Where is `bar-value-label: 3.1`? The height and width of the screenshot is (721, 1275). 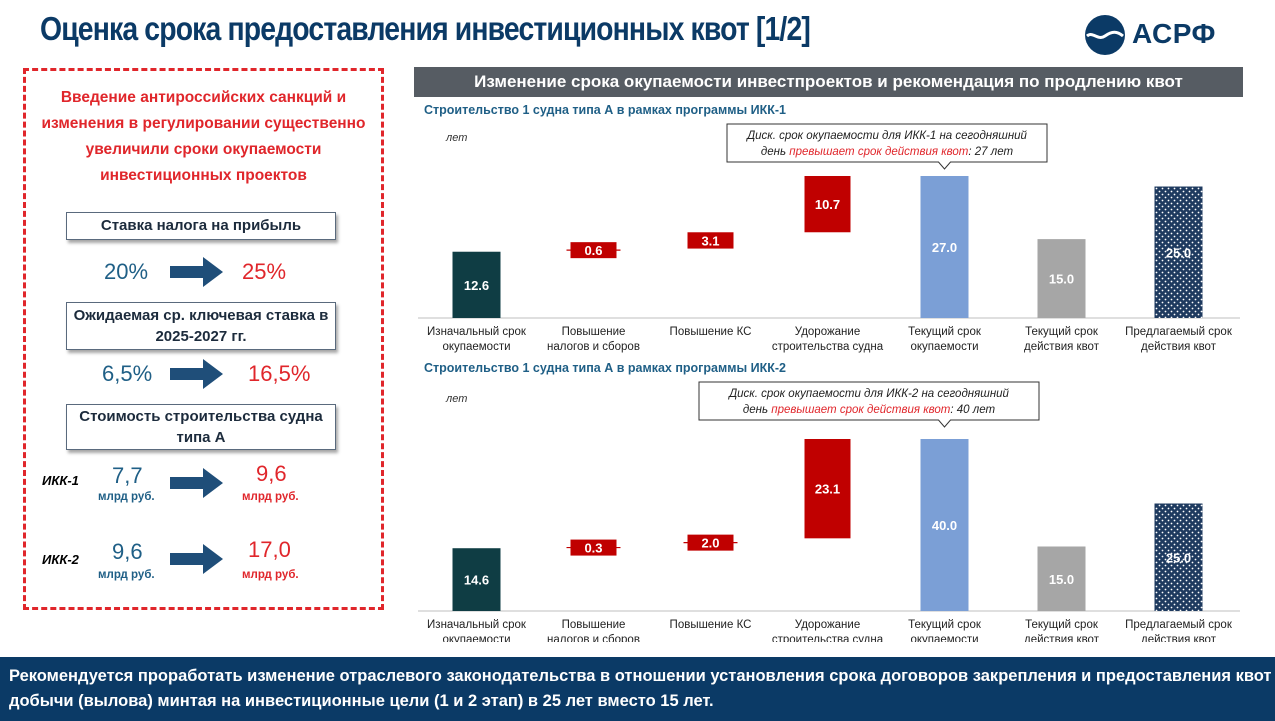 bar-value-label: 3.1 is located at coordinates (710, 240).